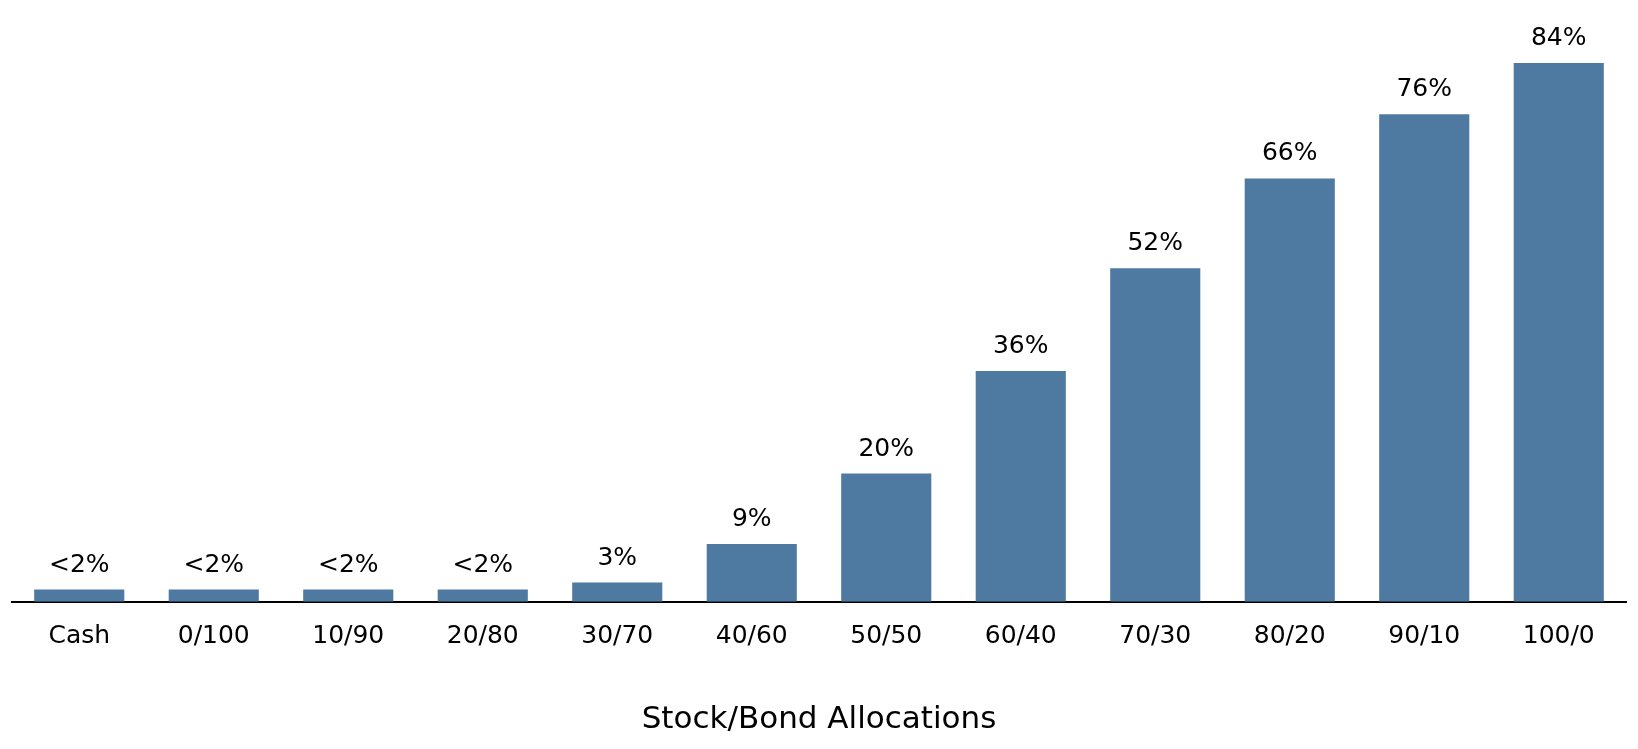  What do you see at coordinates (751, 518) in the screenshot?
I see `data-label: 9%` at bounding box center [751, 518].